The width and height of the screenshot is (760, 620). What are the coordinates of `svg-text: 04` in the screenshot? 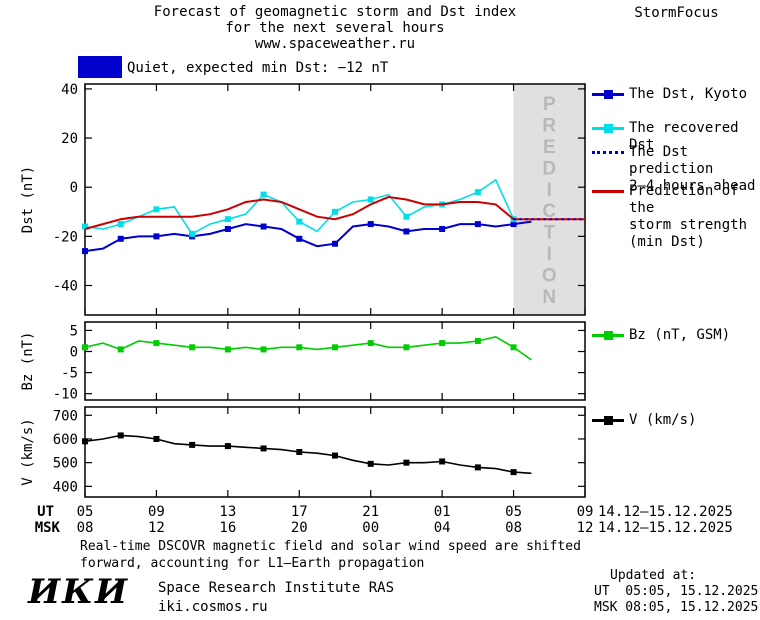 It's located at (442, 528).